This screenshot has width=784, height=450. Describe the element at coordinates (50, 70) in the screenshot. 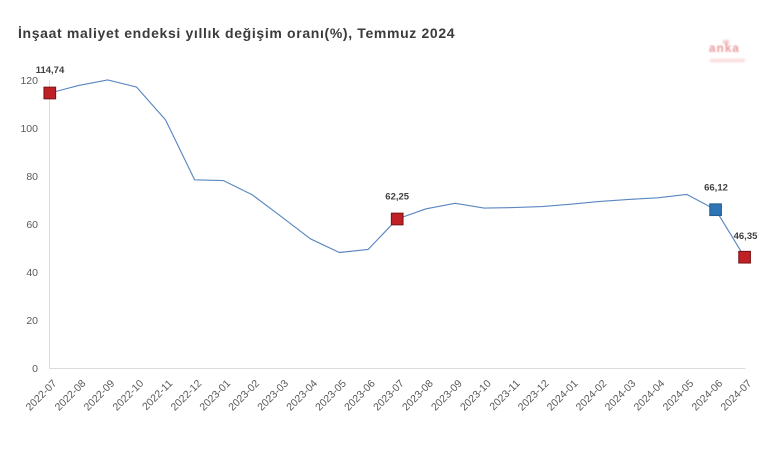

I see `svg-text: 114,74` at that location.